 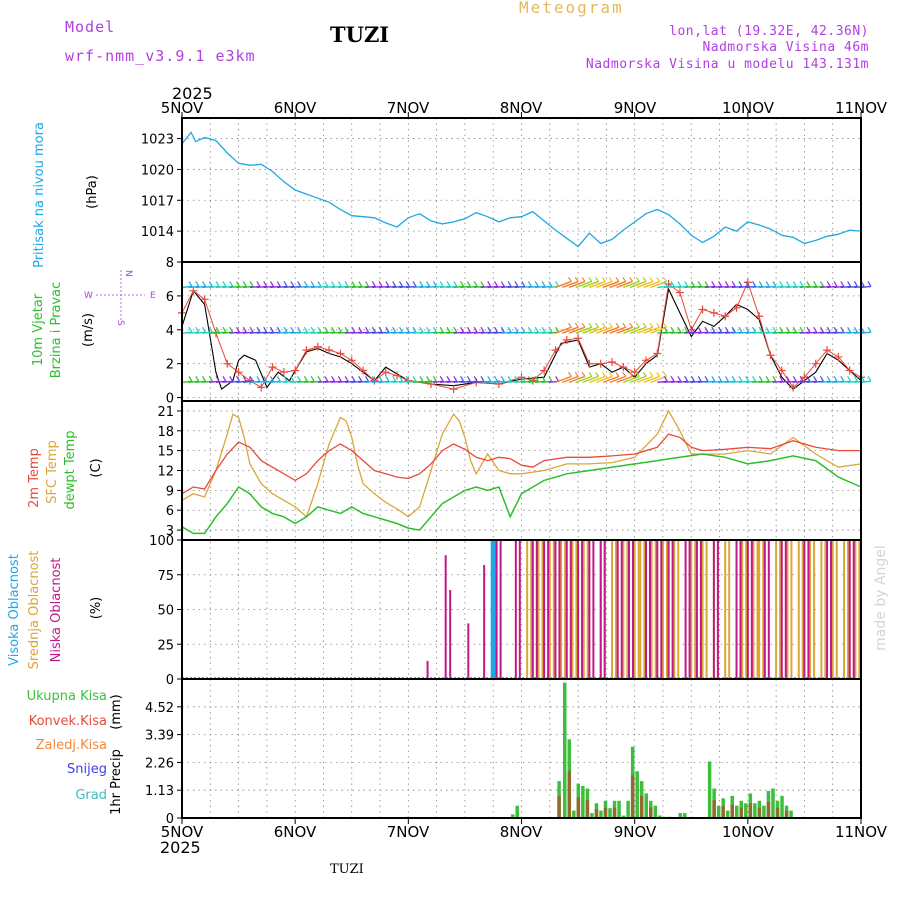 I want to click on cloud-ylabel-1: Visoka Oblacnost, so click(x=14, y=610).